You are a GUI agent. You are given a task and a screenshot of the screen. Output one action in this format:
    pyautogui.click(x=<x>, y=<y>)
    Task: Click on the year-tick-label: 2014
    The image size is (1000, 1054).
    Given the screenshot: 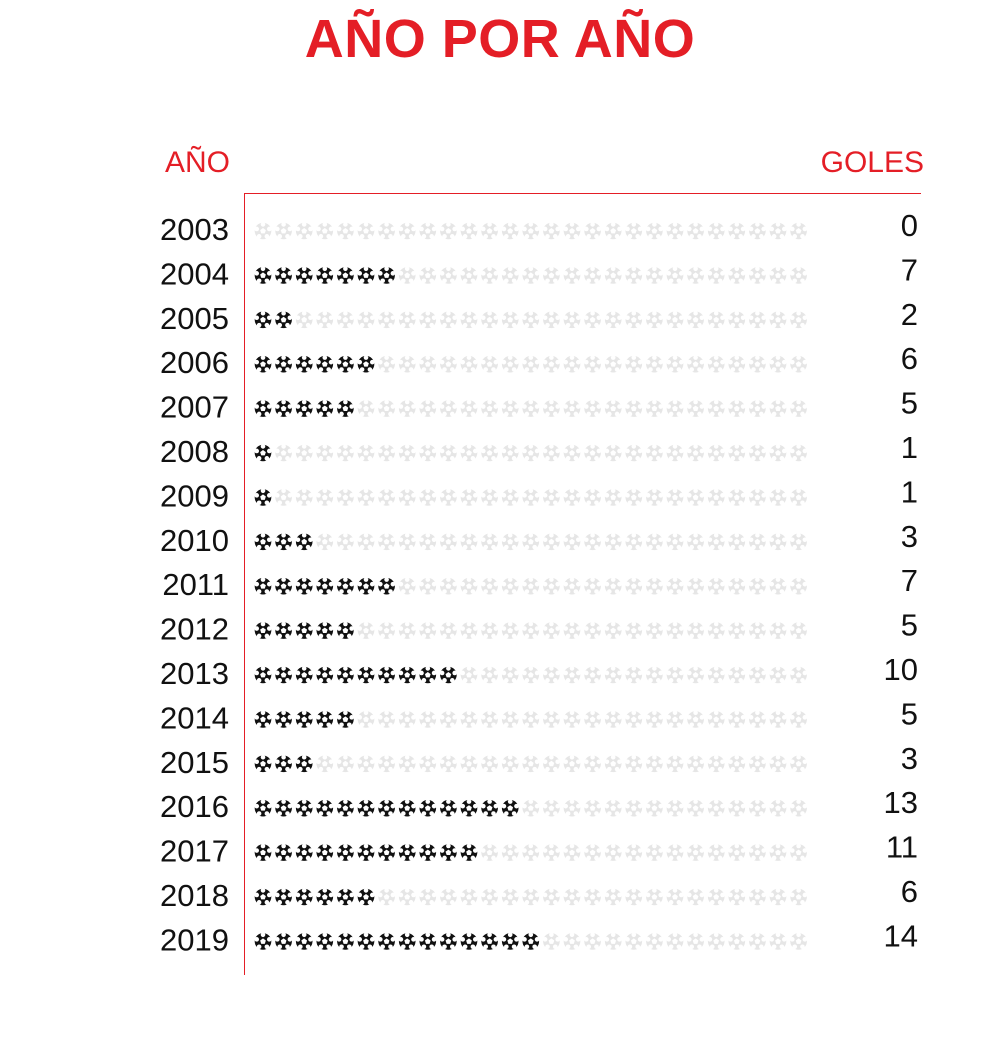 What is the action you would take?
    pyautogui.click(x=194, y=717)
    